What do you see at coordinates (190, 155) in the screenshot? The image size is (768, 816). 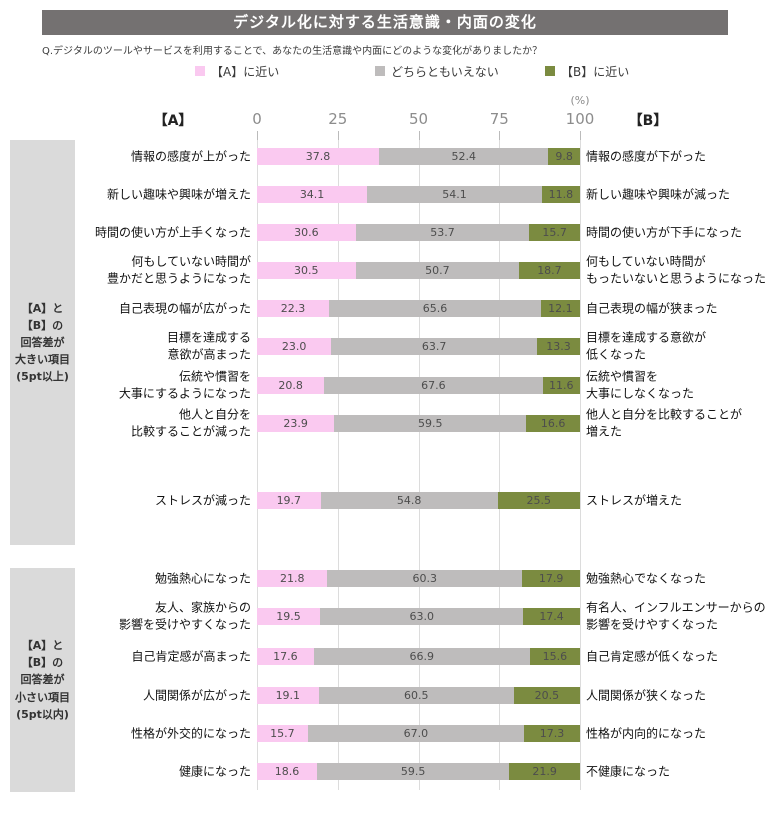 I see `row-left-label: 情報の感度が上がった` at bounding box center [190, 155].